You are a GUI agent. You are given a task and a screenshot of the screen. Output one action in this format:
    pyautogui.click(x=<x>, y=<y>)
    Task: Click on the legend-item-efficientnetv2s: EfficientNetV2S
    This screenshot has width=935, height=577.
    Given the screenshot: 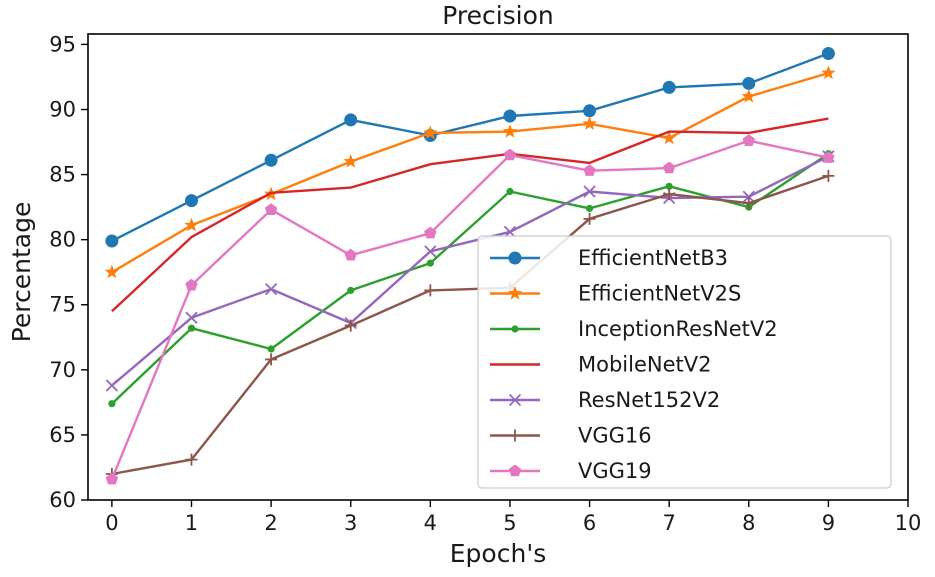 What is the action you would take?
    pyautogui.click(x=615, y=294)
    